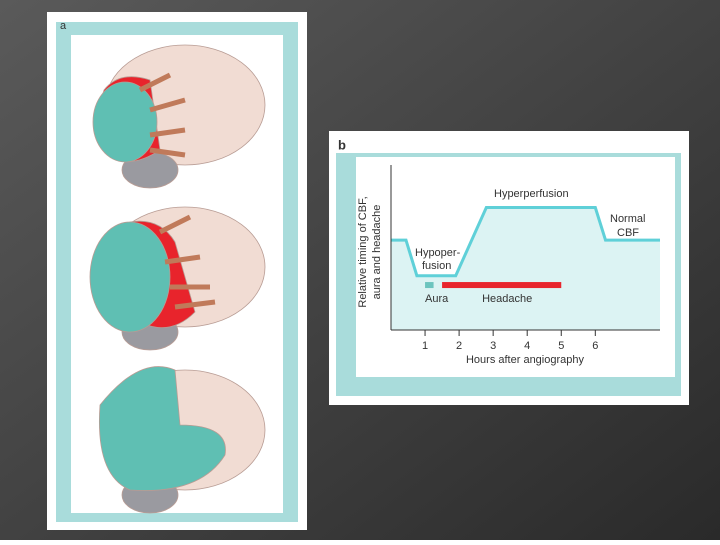 The width and height of the screenshot is (720, 545). Describe the element at coordinates (63, 26) in the screenshot. I see `panel-label: a` at that location.